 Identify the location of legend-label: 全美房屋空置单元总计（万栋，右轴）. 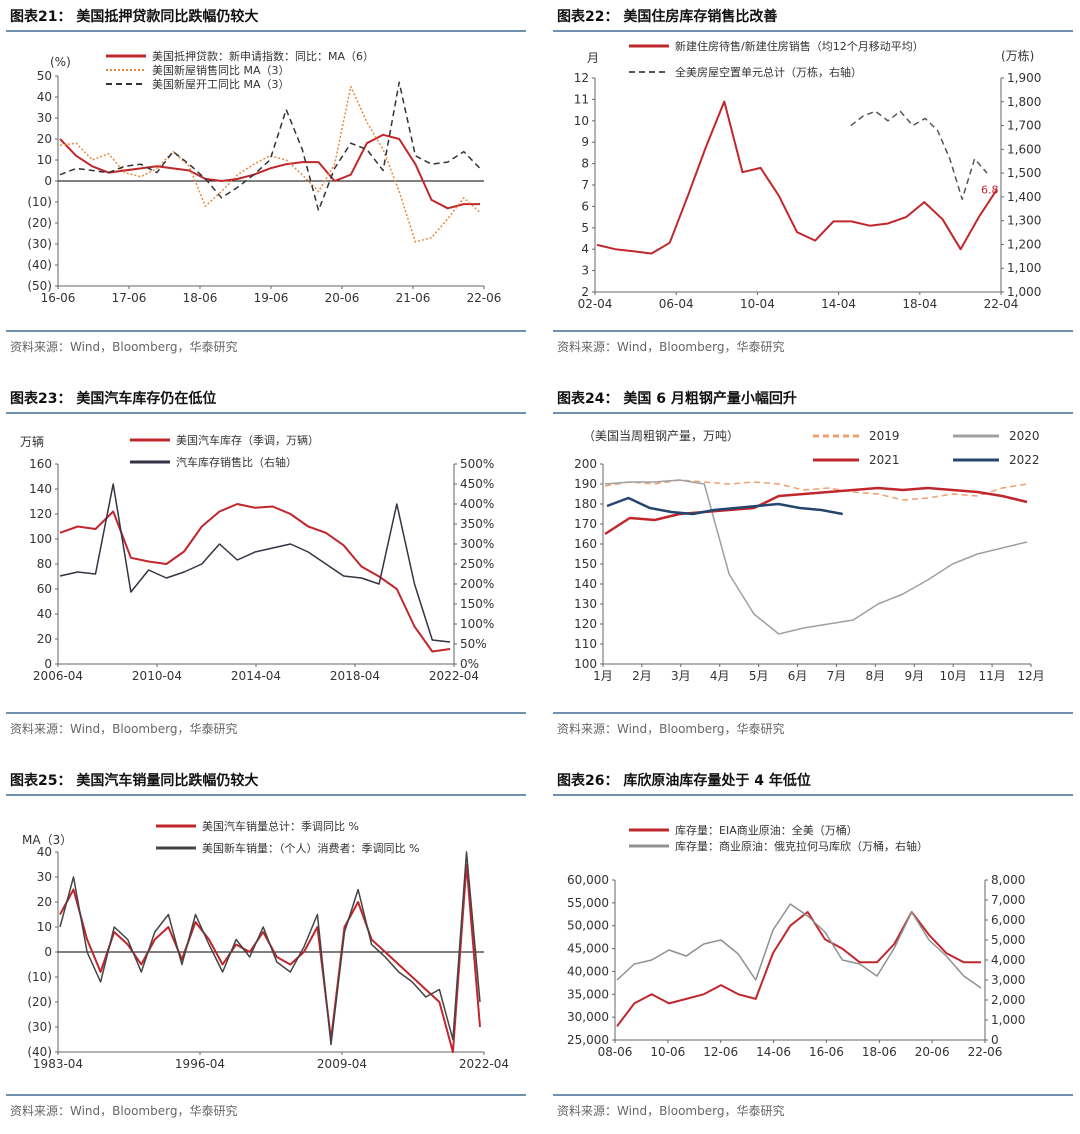
(768, 72).